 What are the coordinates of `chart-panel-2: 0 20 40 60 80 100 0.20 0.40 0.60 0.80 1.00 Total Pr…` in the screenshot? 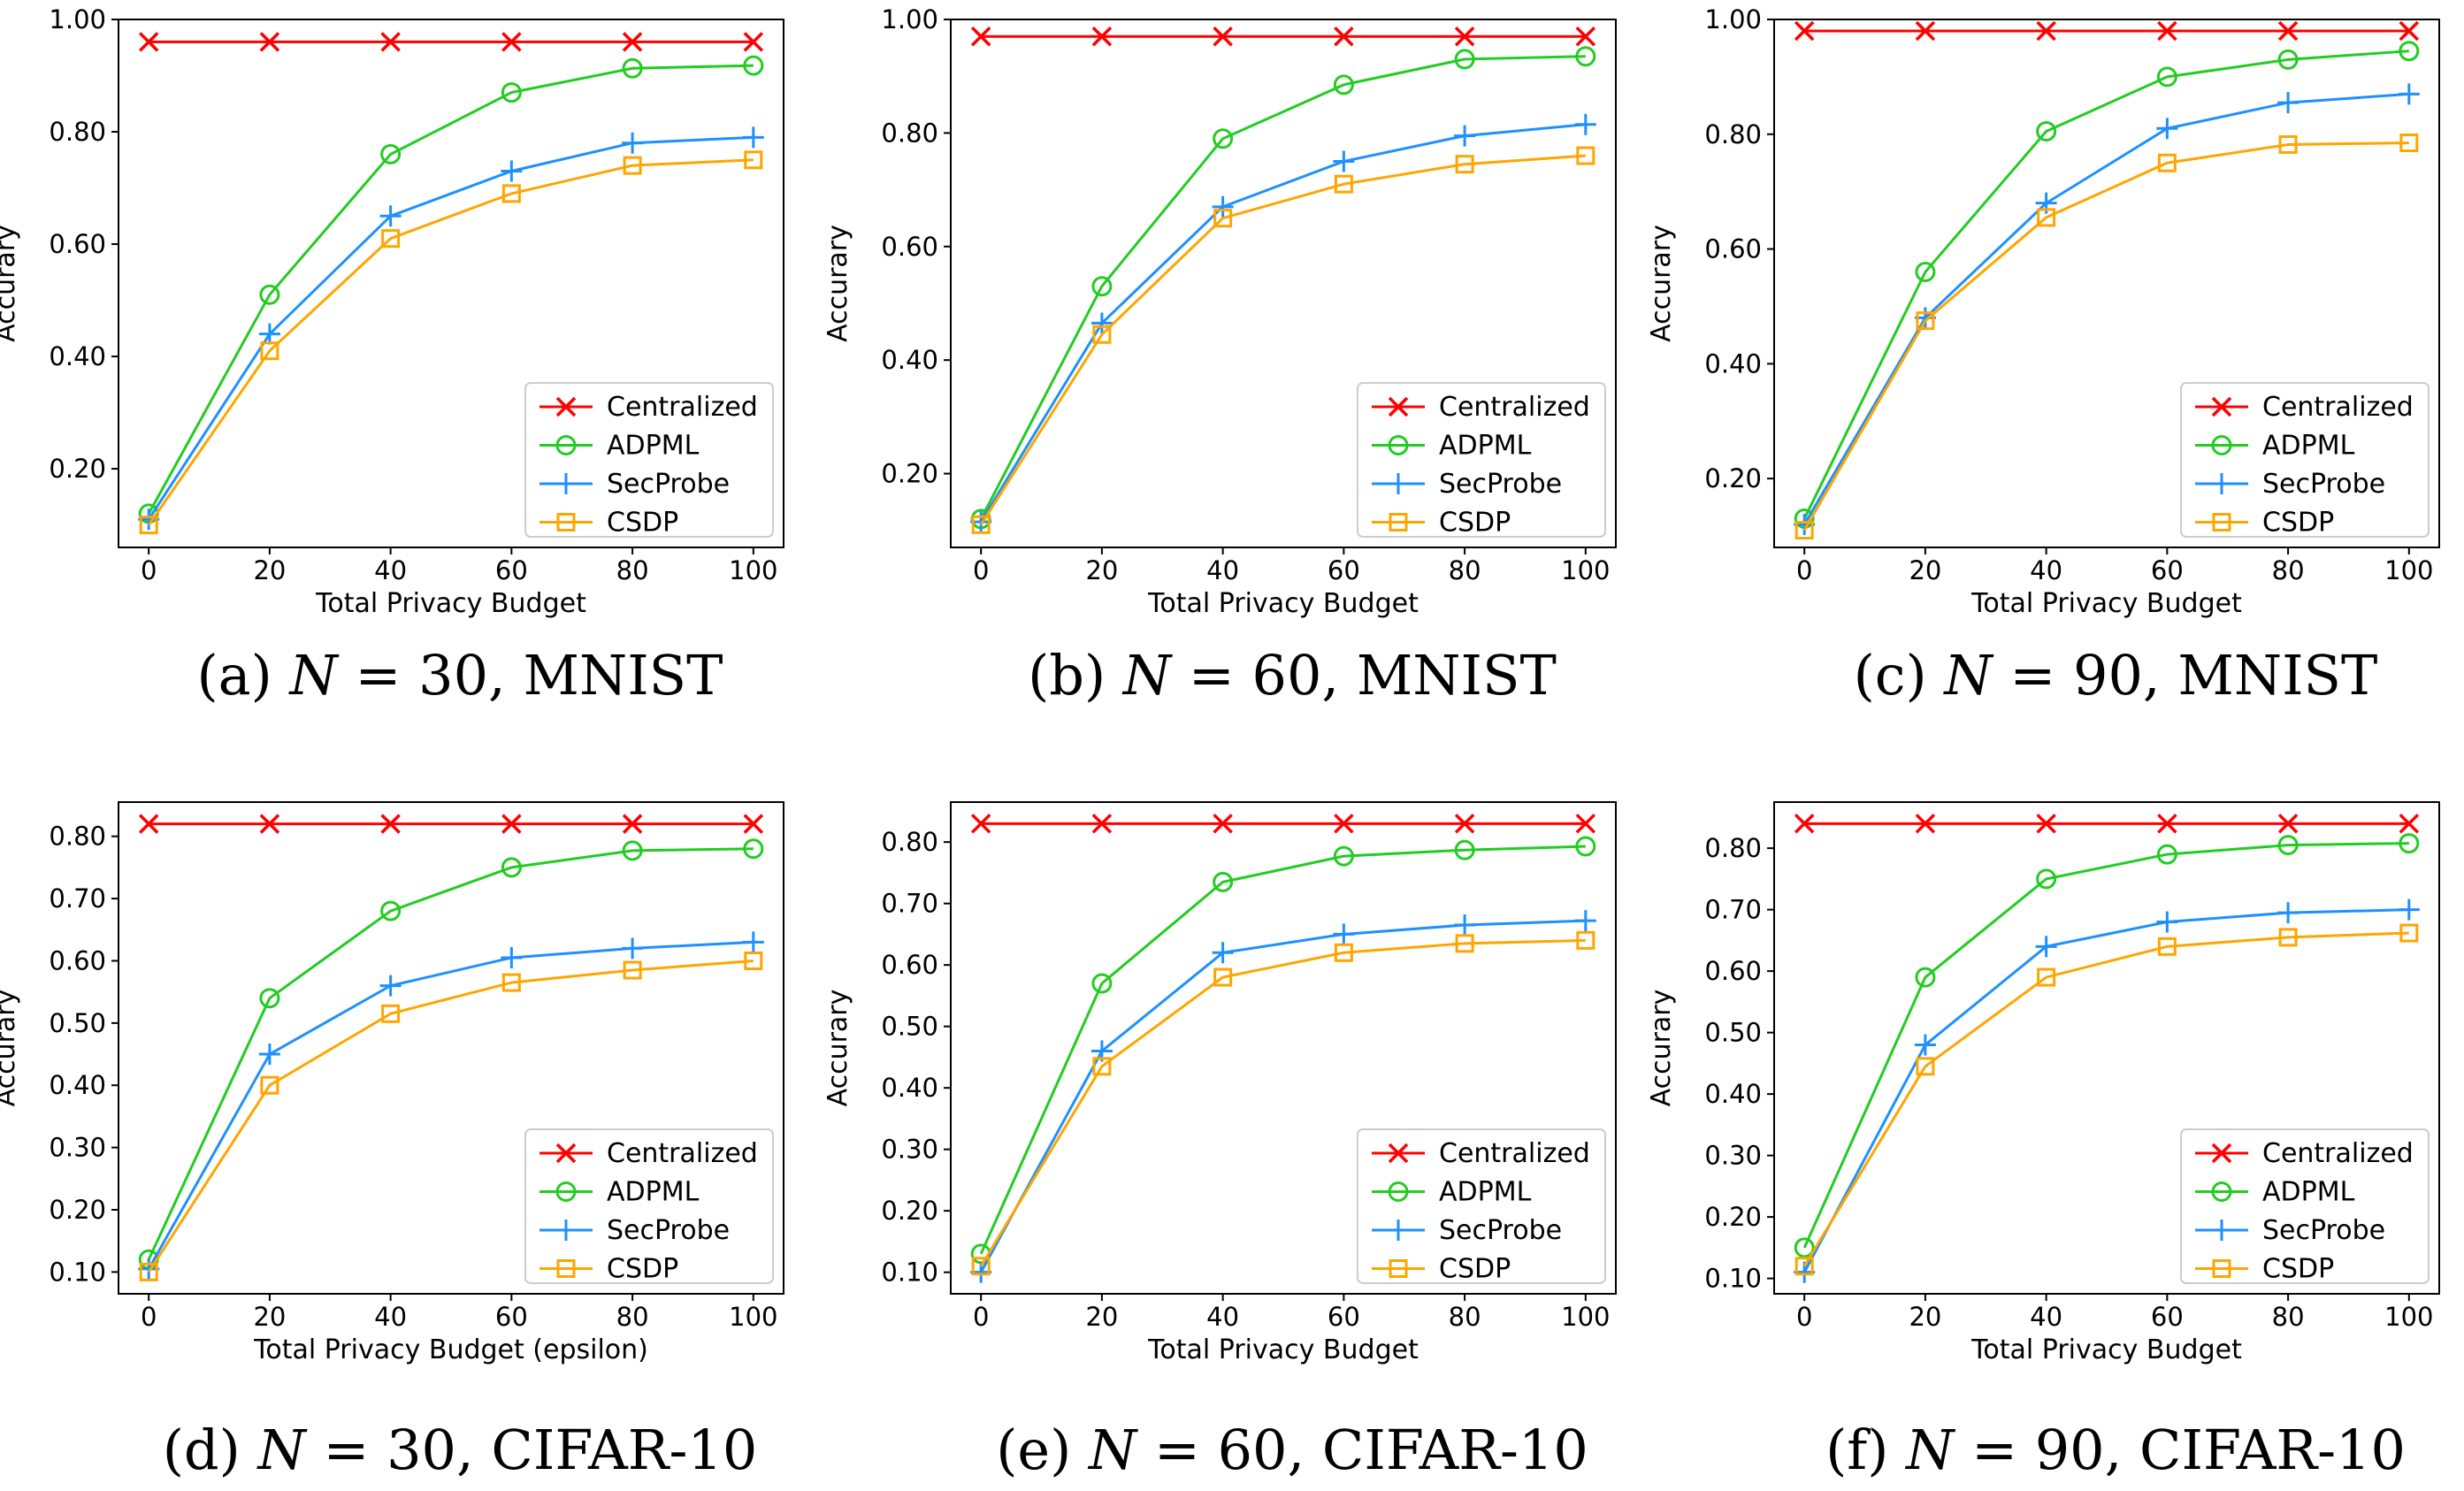 It's located at (2043, 311).